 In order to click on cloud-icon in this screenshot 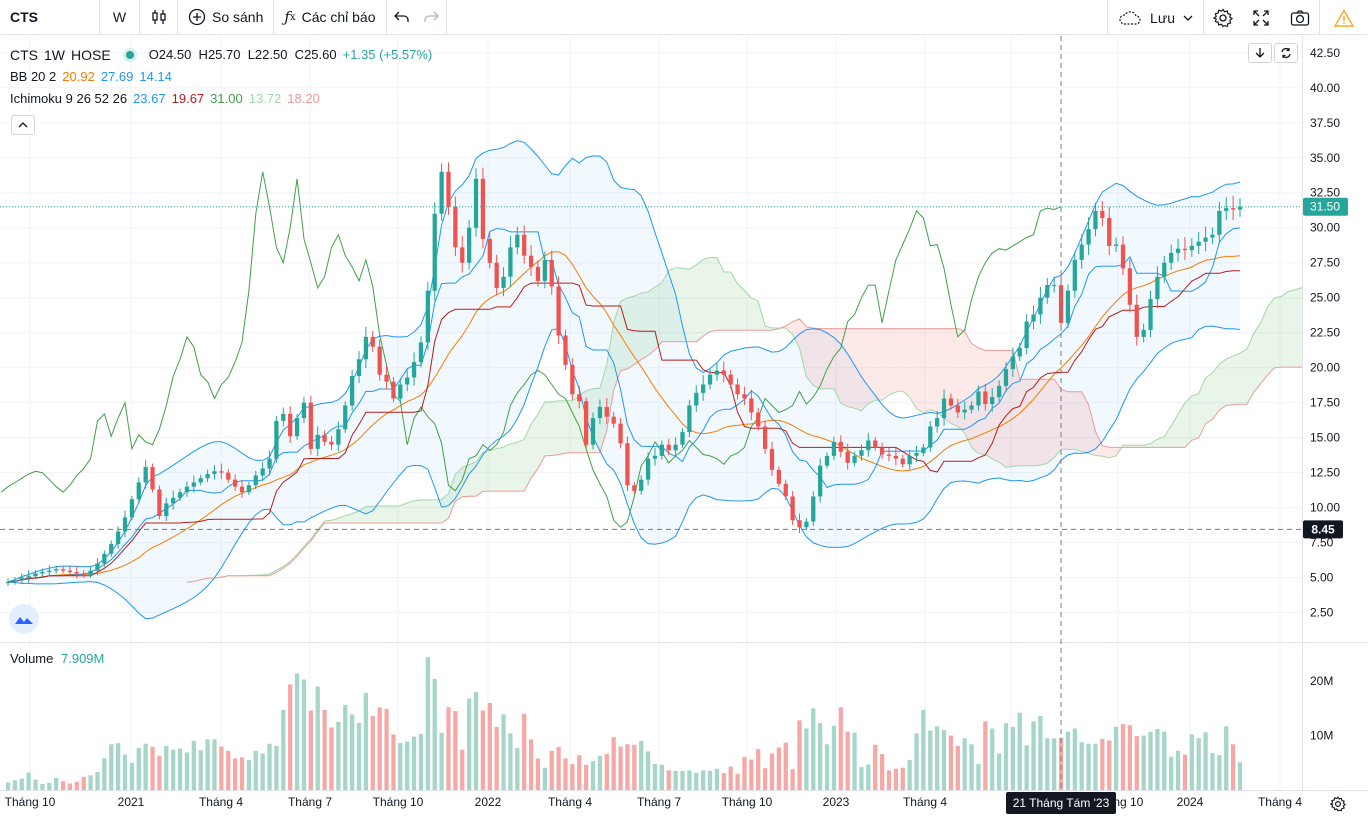, I will do `click(1130, 18)`.